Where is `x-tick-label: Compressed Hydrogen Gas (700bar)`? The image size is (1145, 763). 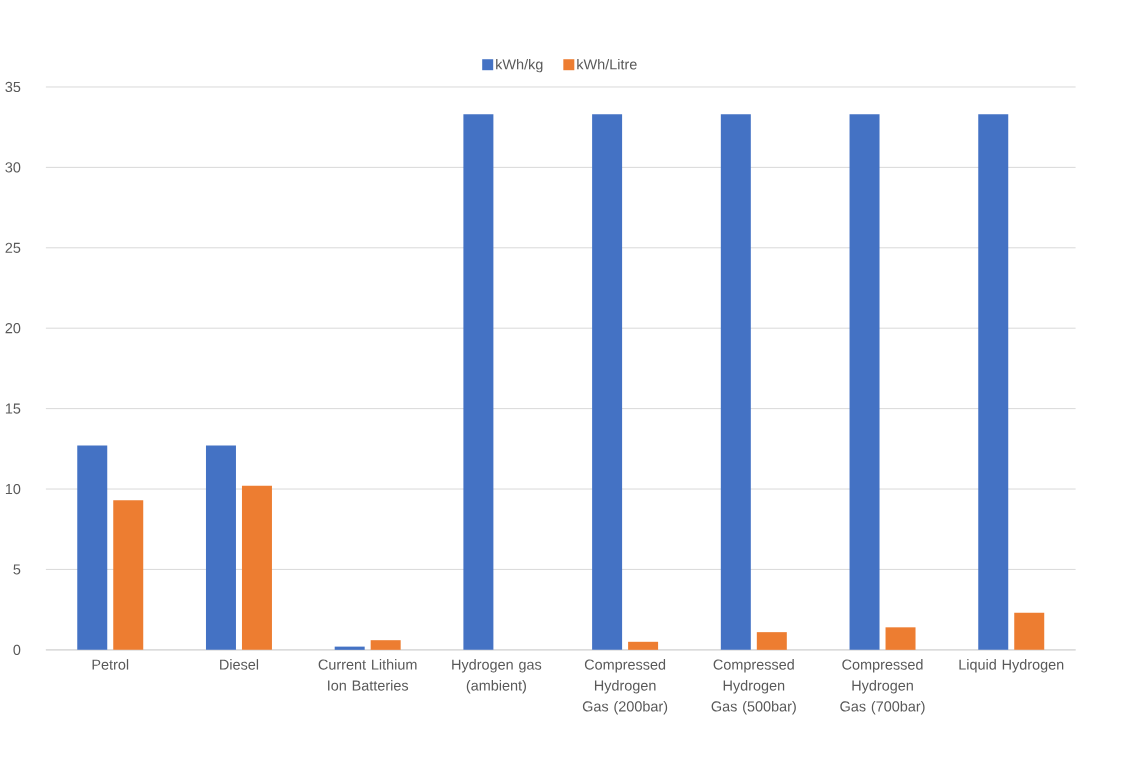
x-tick-label: Compressed Hydrogen Gas (700bar) is located at coordinates (882, 687).